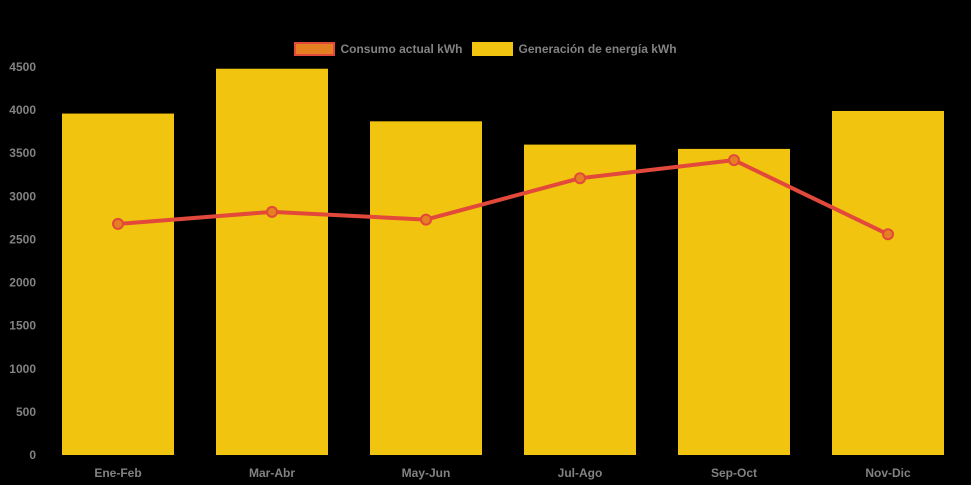 Image resolution: width=971 pixels, height=485 pixels. What do you see at coordinates (22, 110) in the screenshot?
I see `y-axis-tick-label: 4000` at bounding box center [22, 110].